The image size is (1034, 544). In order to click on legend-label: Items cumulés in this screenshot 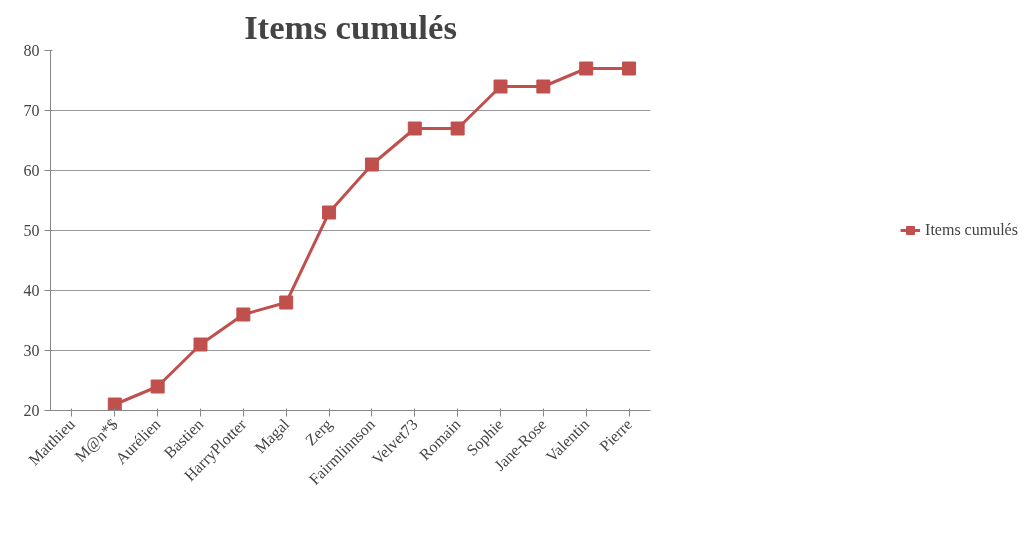, I will do `click(971, 230)`.